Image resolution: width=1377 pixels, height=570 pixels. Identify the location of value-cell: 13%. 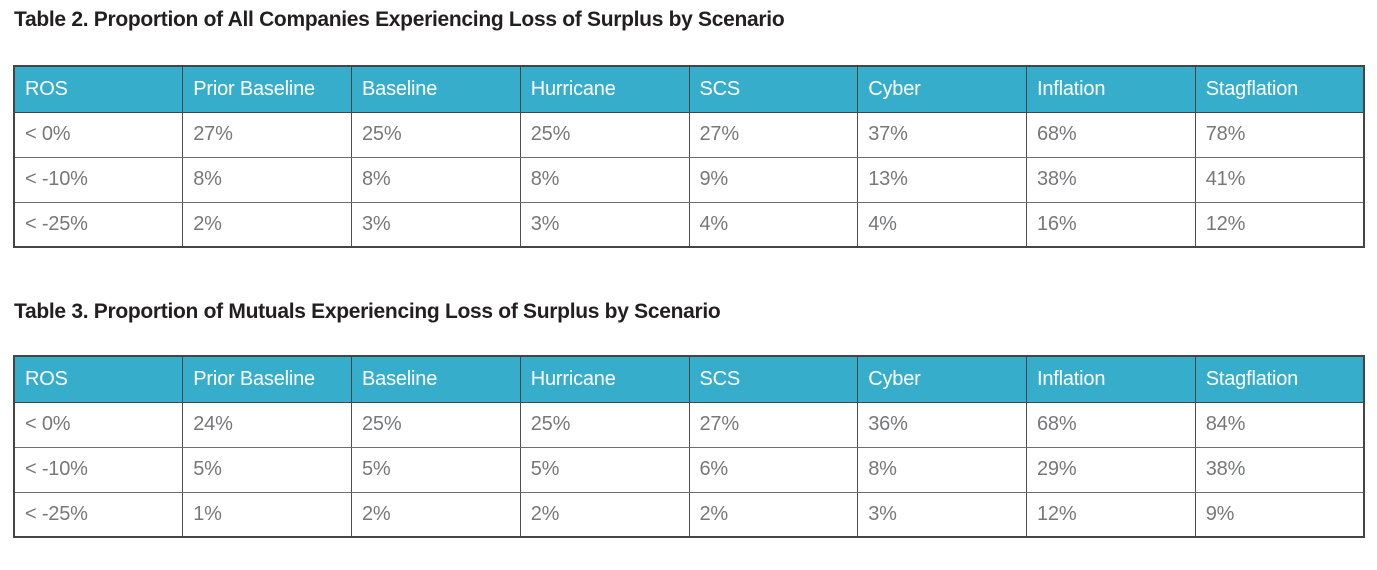
(942, 179).